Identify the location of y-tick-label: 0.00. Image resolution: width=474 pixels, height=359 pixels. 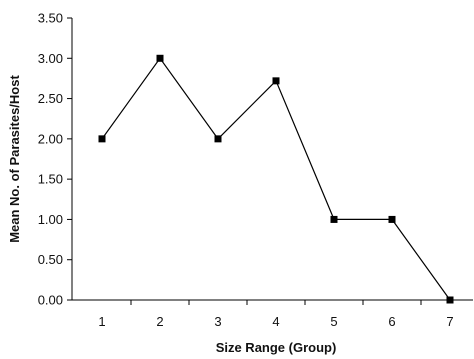
(50, 300).